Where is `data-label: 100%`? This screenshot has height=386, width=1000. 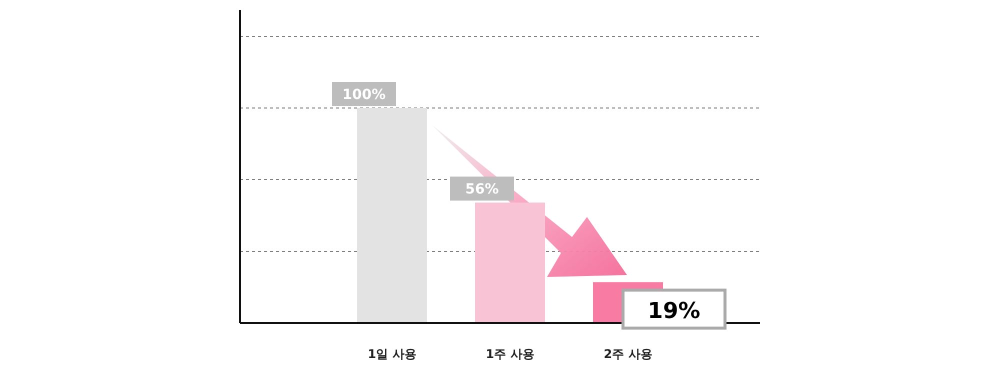 data-label: 100% is located at coordinates (364, 95).